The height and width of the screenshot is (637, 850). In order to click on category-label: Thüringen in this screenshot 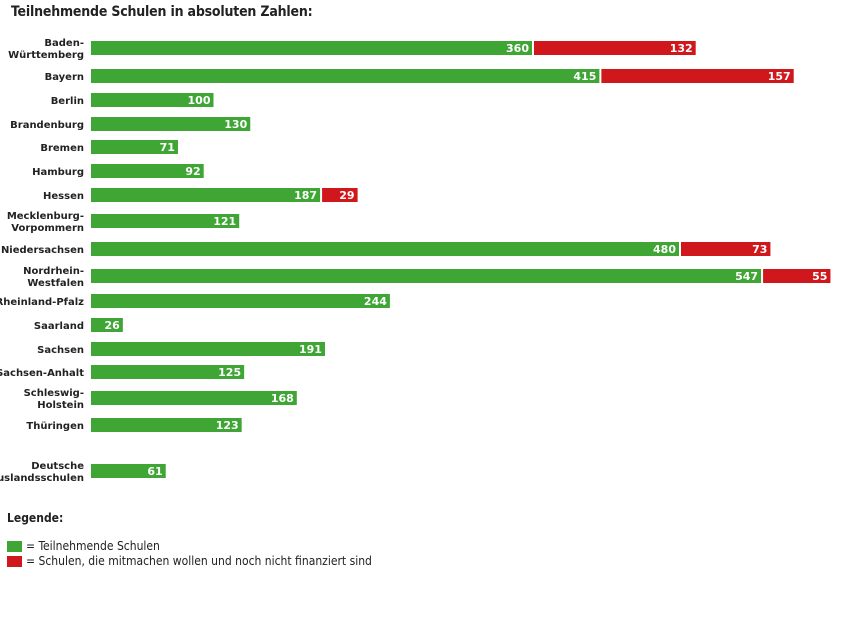, I will do `click(55, 426)`.